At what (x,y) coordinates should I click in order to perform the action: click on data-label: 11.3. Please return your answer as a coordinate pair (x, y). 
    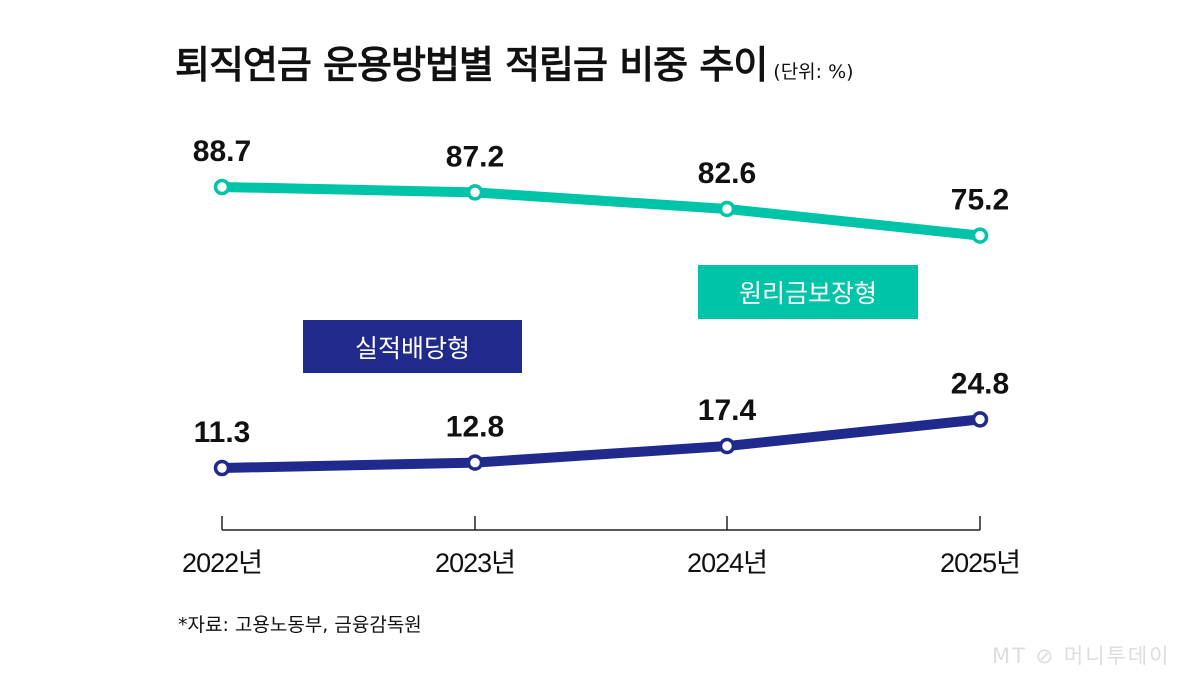
    Looking at the image, I should click on (222, 432).